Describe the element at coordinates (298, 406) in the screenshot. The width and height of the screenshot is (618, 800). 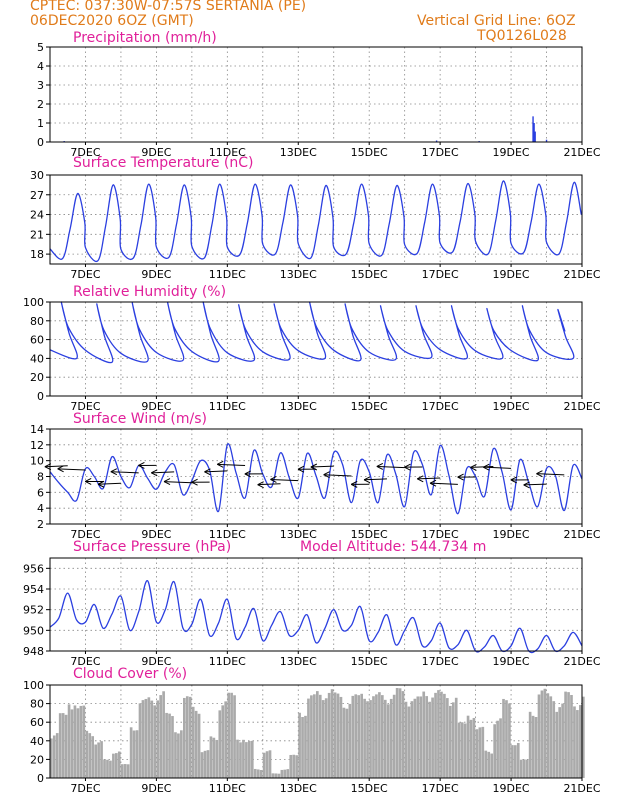
I see `rh-xtick-label: 13DEC` at that location.